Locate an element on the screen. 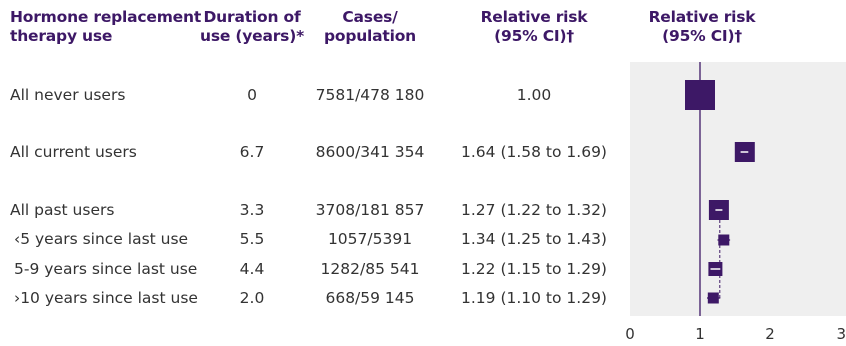 This screenshot has width=846, height=346. row-label: All past users is located at coordinates (62, 210).